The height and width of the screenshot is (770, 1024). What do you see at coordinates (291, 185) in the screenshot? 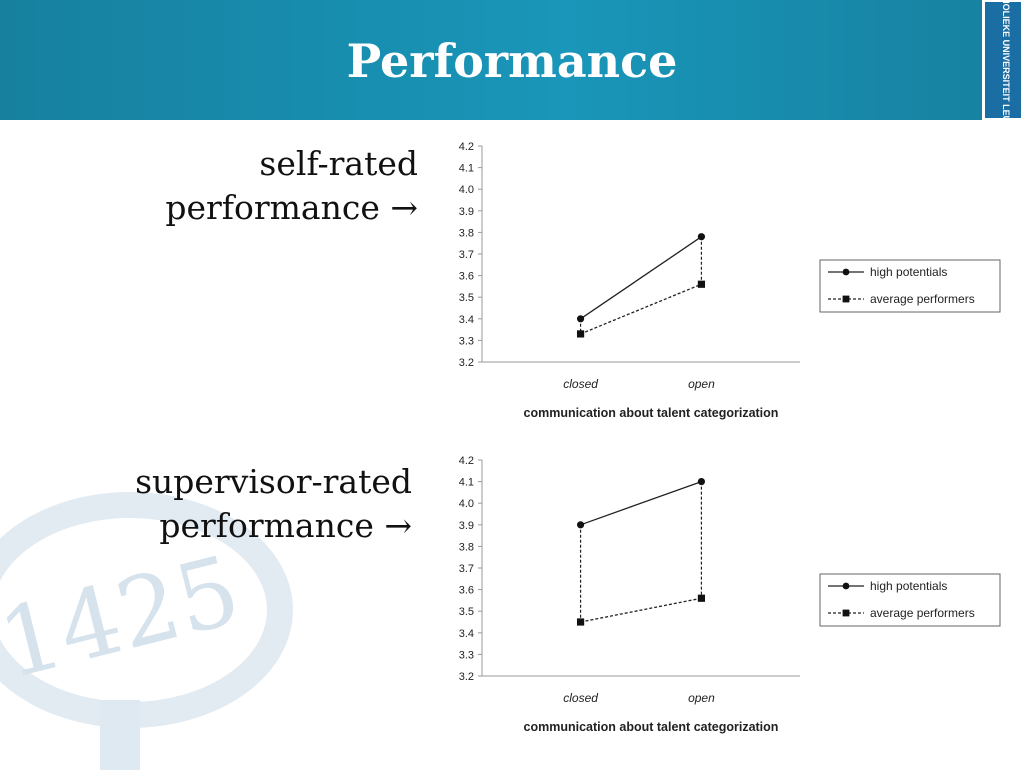
I see `self-rated-label: self-rated performance →` at bounding box center [291, 185].